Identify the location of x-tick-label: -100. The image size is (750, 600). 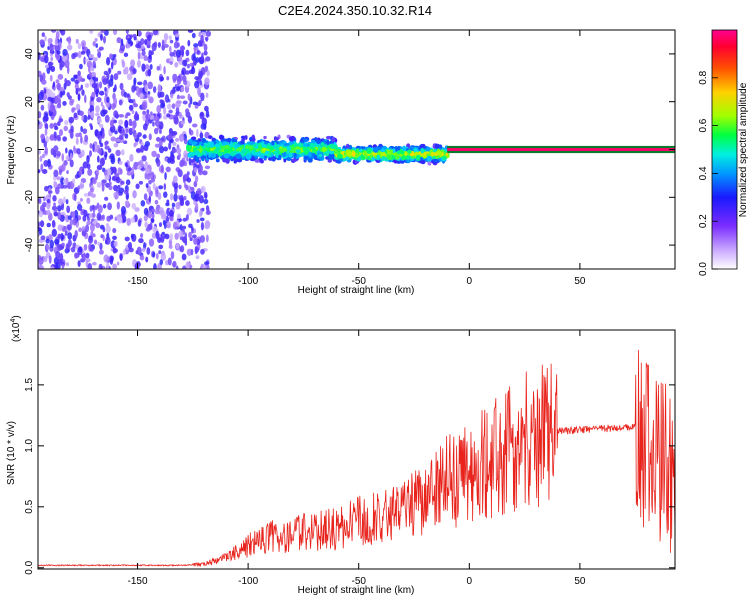
(248, 281).